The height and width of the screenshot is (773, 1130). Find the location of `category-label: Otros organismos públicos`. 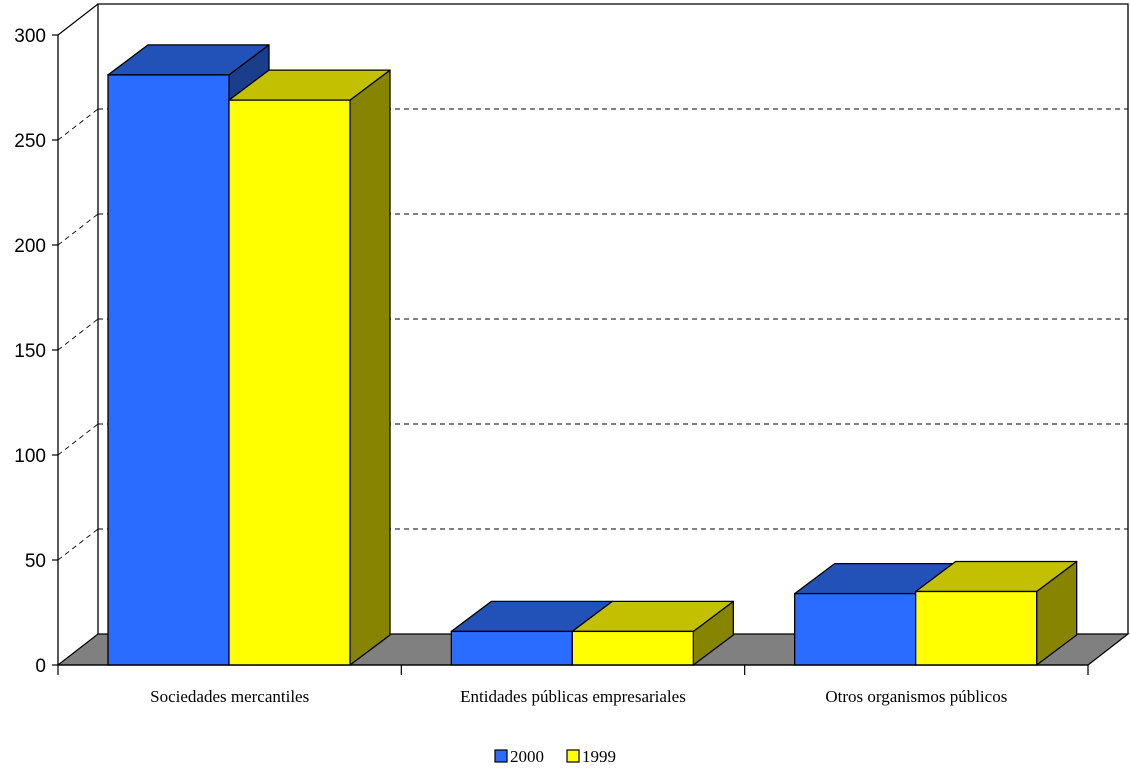

category-label: Otros organismos públicos is located at coordinates (916, 696).